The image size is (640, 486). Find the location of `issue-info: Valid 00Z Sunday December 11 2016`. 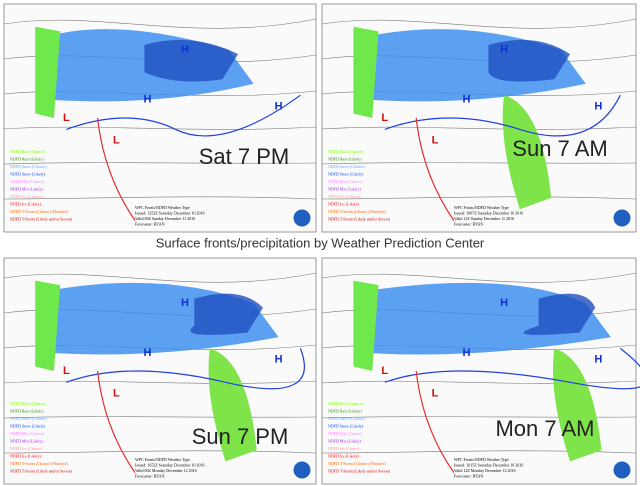

issue-info: Valid 00Z Sunday December 11 2016 is located at coordinates (165, 218).